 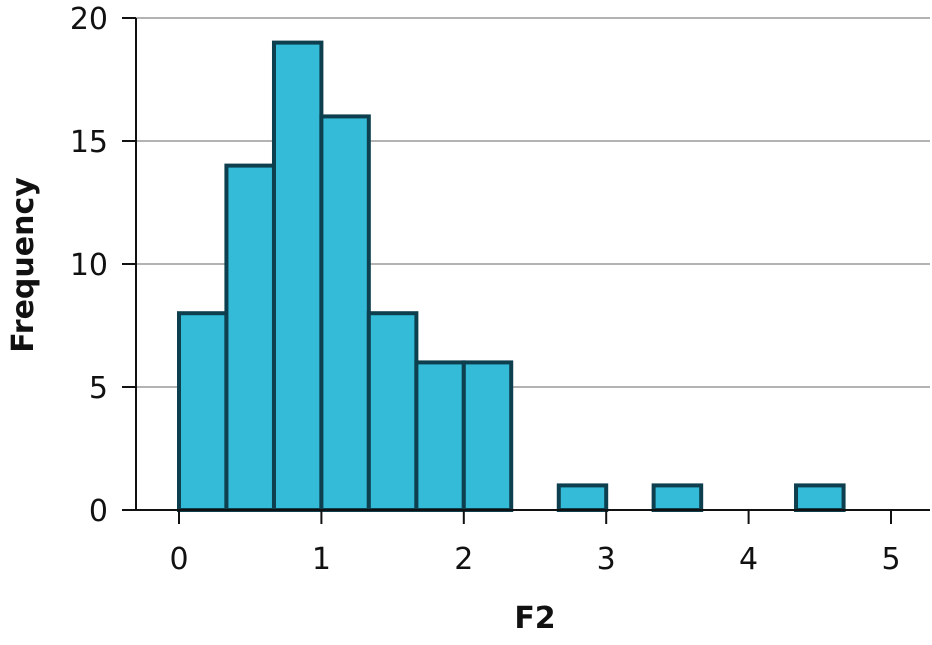 What do you see at coordinates (321, 559) in the screenshot?
I see `x-tick-label: 1` at bounding box center [321, 559].